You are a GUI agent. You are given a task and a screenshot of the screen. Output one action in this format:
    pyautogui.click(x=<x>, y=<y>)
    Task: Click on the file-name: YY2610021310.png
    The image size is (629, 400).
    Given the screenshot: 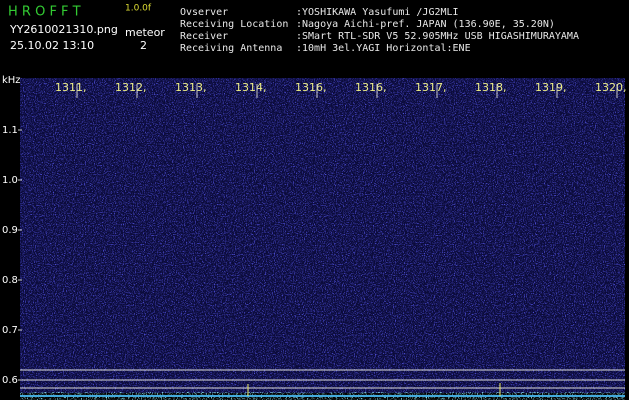 What is the action you would take?
    pyautogui.click(x=63, y=29)
    